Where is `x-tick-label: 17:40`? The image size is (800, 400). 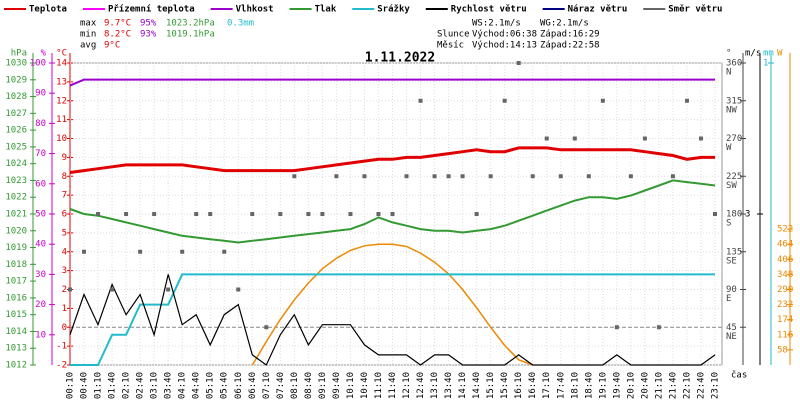
x-tick-label: 17:40 is located at coordinates (561, 385).